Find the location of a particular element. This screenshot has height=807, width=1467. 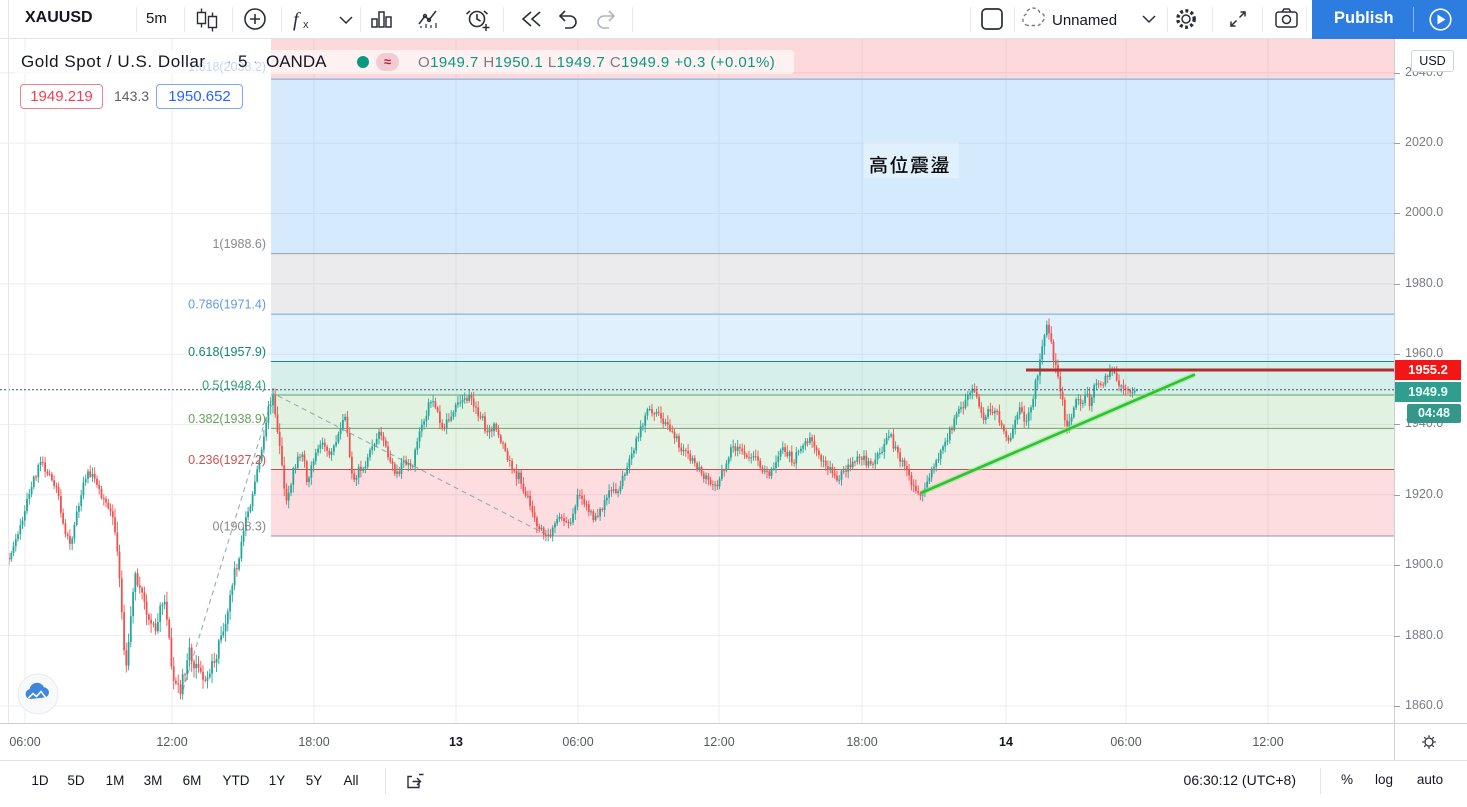

svg-text: 0.236(1927.2) is located at coordinates (227, 460).